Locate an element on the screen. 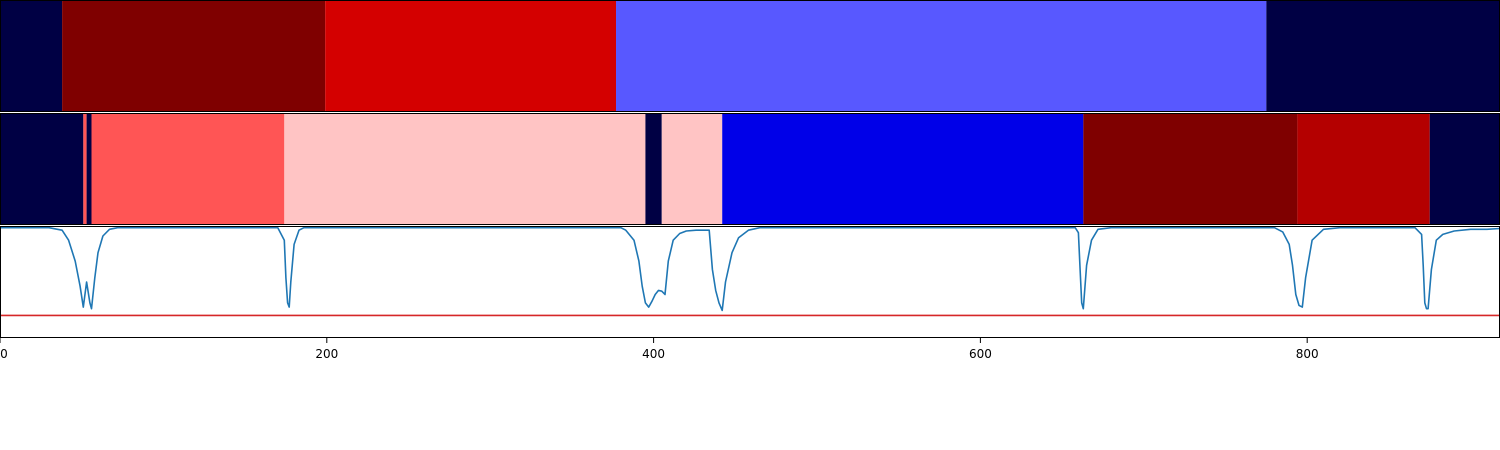  x-tick-label-400: 400 is located at coordinates (653, 354).